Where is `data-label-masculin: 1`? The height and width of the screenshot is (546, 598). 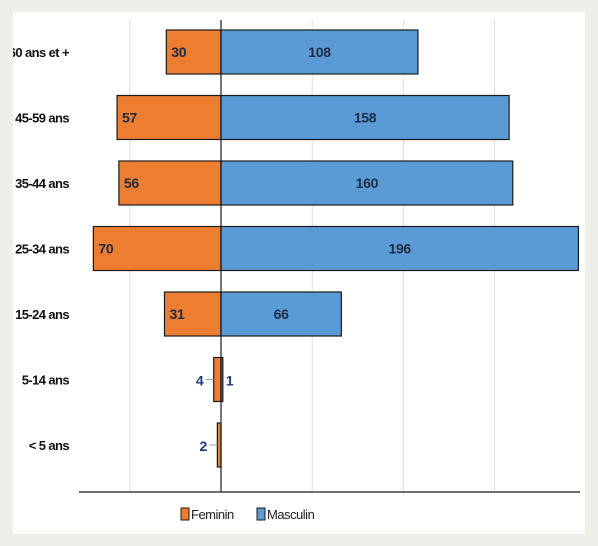 data-label-masculin: 1 is located at coordinates (230, 381).